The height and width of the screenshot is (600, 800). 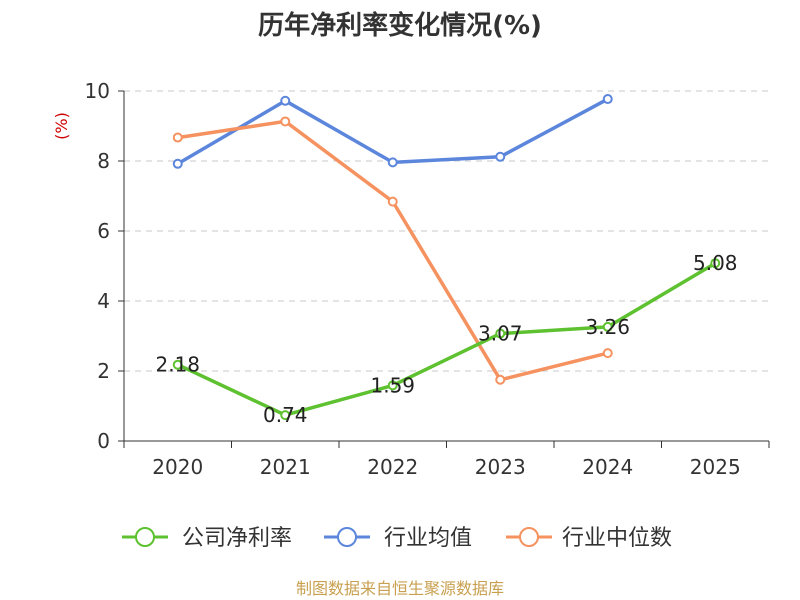 I want to click on data-label-2022: 1.59, so click(x=392, y=385).